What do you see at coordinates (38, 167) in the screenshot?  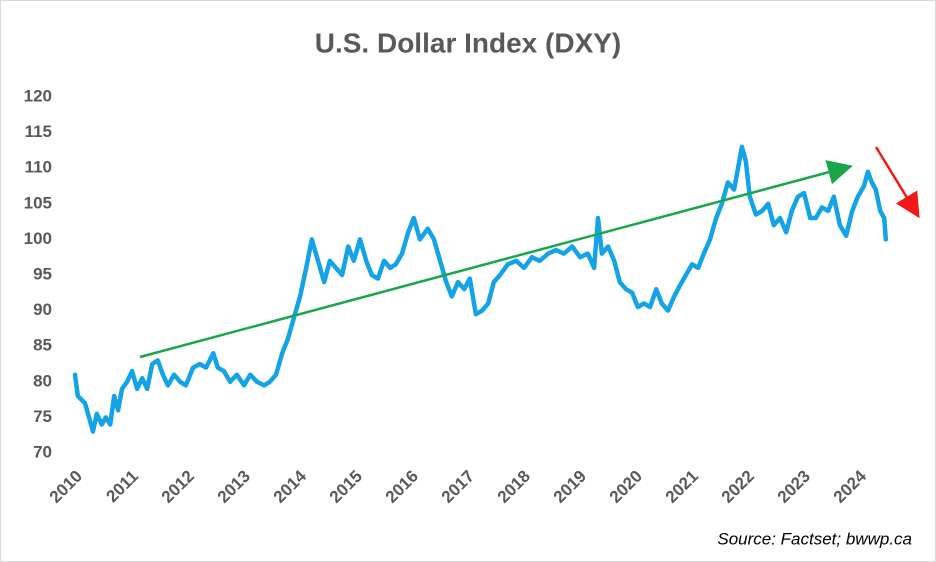 I see `y-tick-label: 110` at bounding box center [38, 167].